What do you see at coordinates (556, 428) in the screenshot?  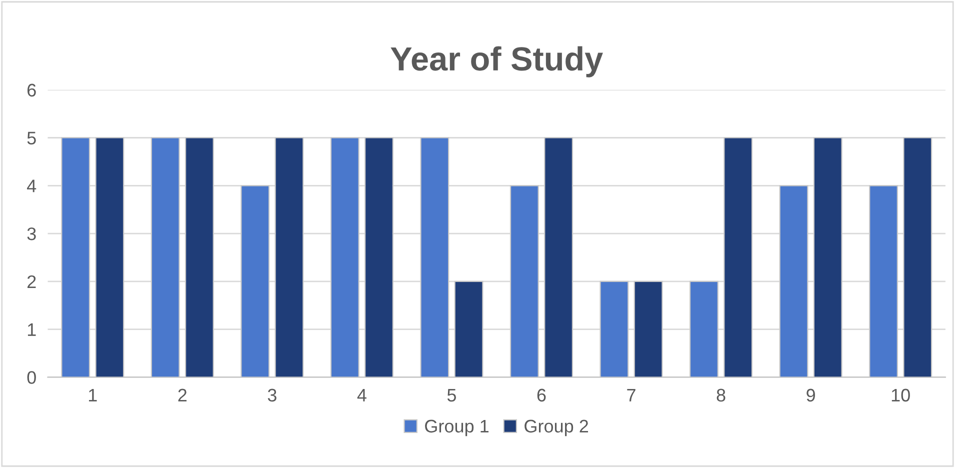 I see `legend-label: Group 2` at bounding box center [556, 428].